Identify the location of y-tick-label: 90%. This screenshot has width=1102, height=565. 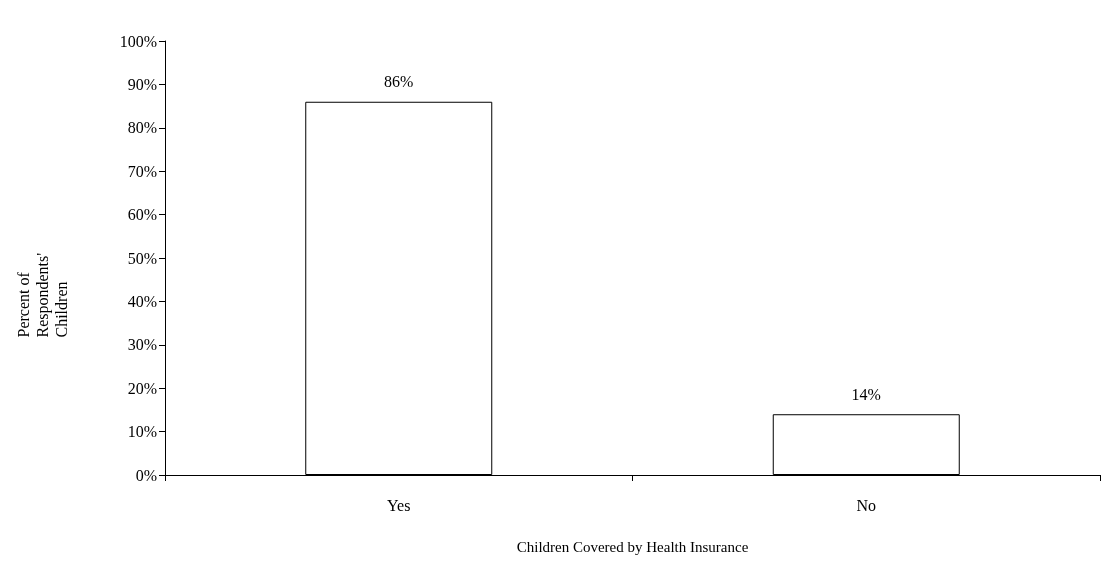
(142, 84).